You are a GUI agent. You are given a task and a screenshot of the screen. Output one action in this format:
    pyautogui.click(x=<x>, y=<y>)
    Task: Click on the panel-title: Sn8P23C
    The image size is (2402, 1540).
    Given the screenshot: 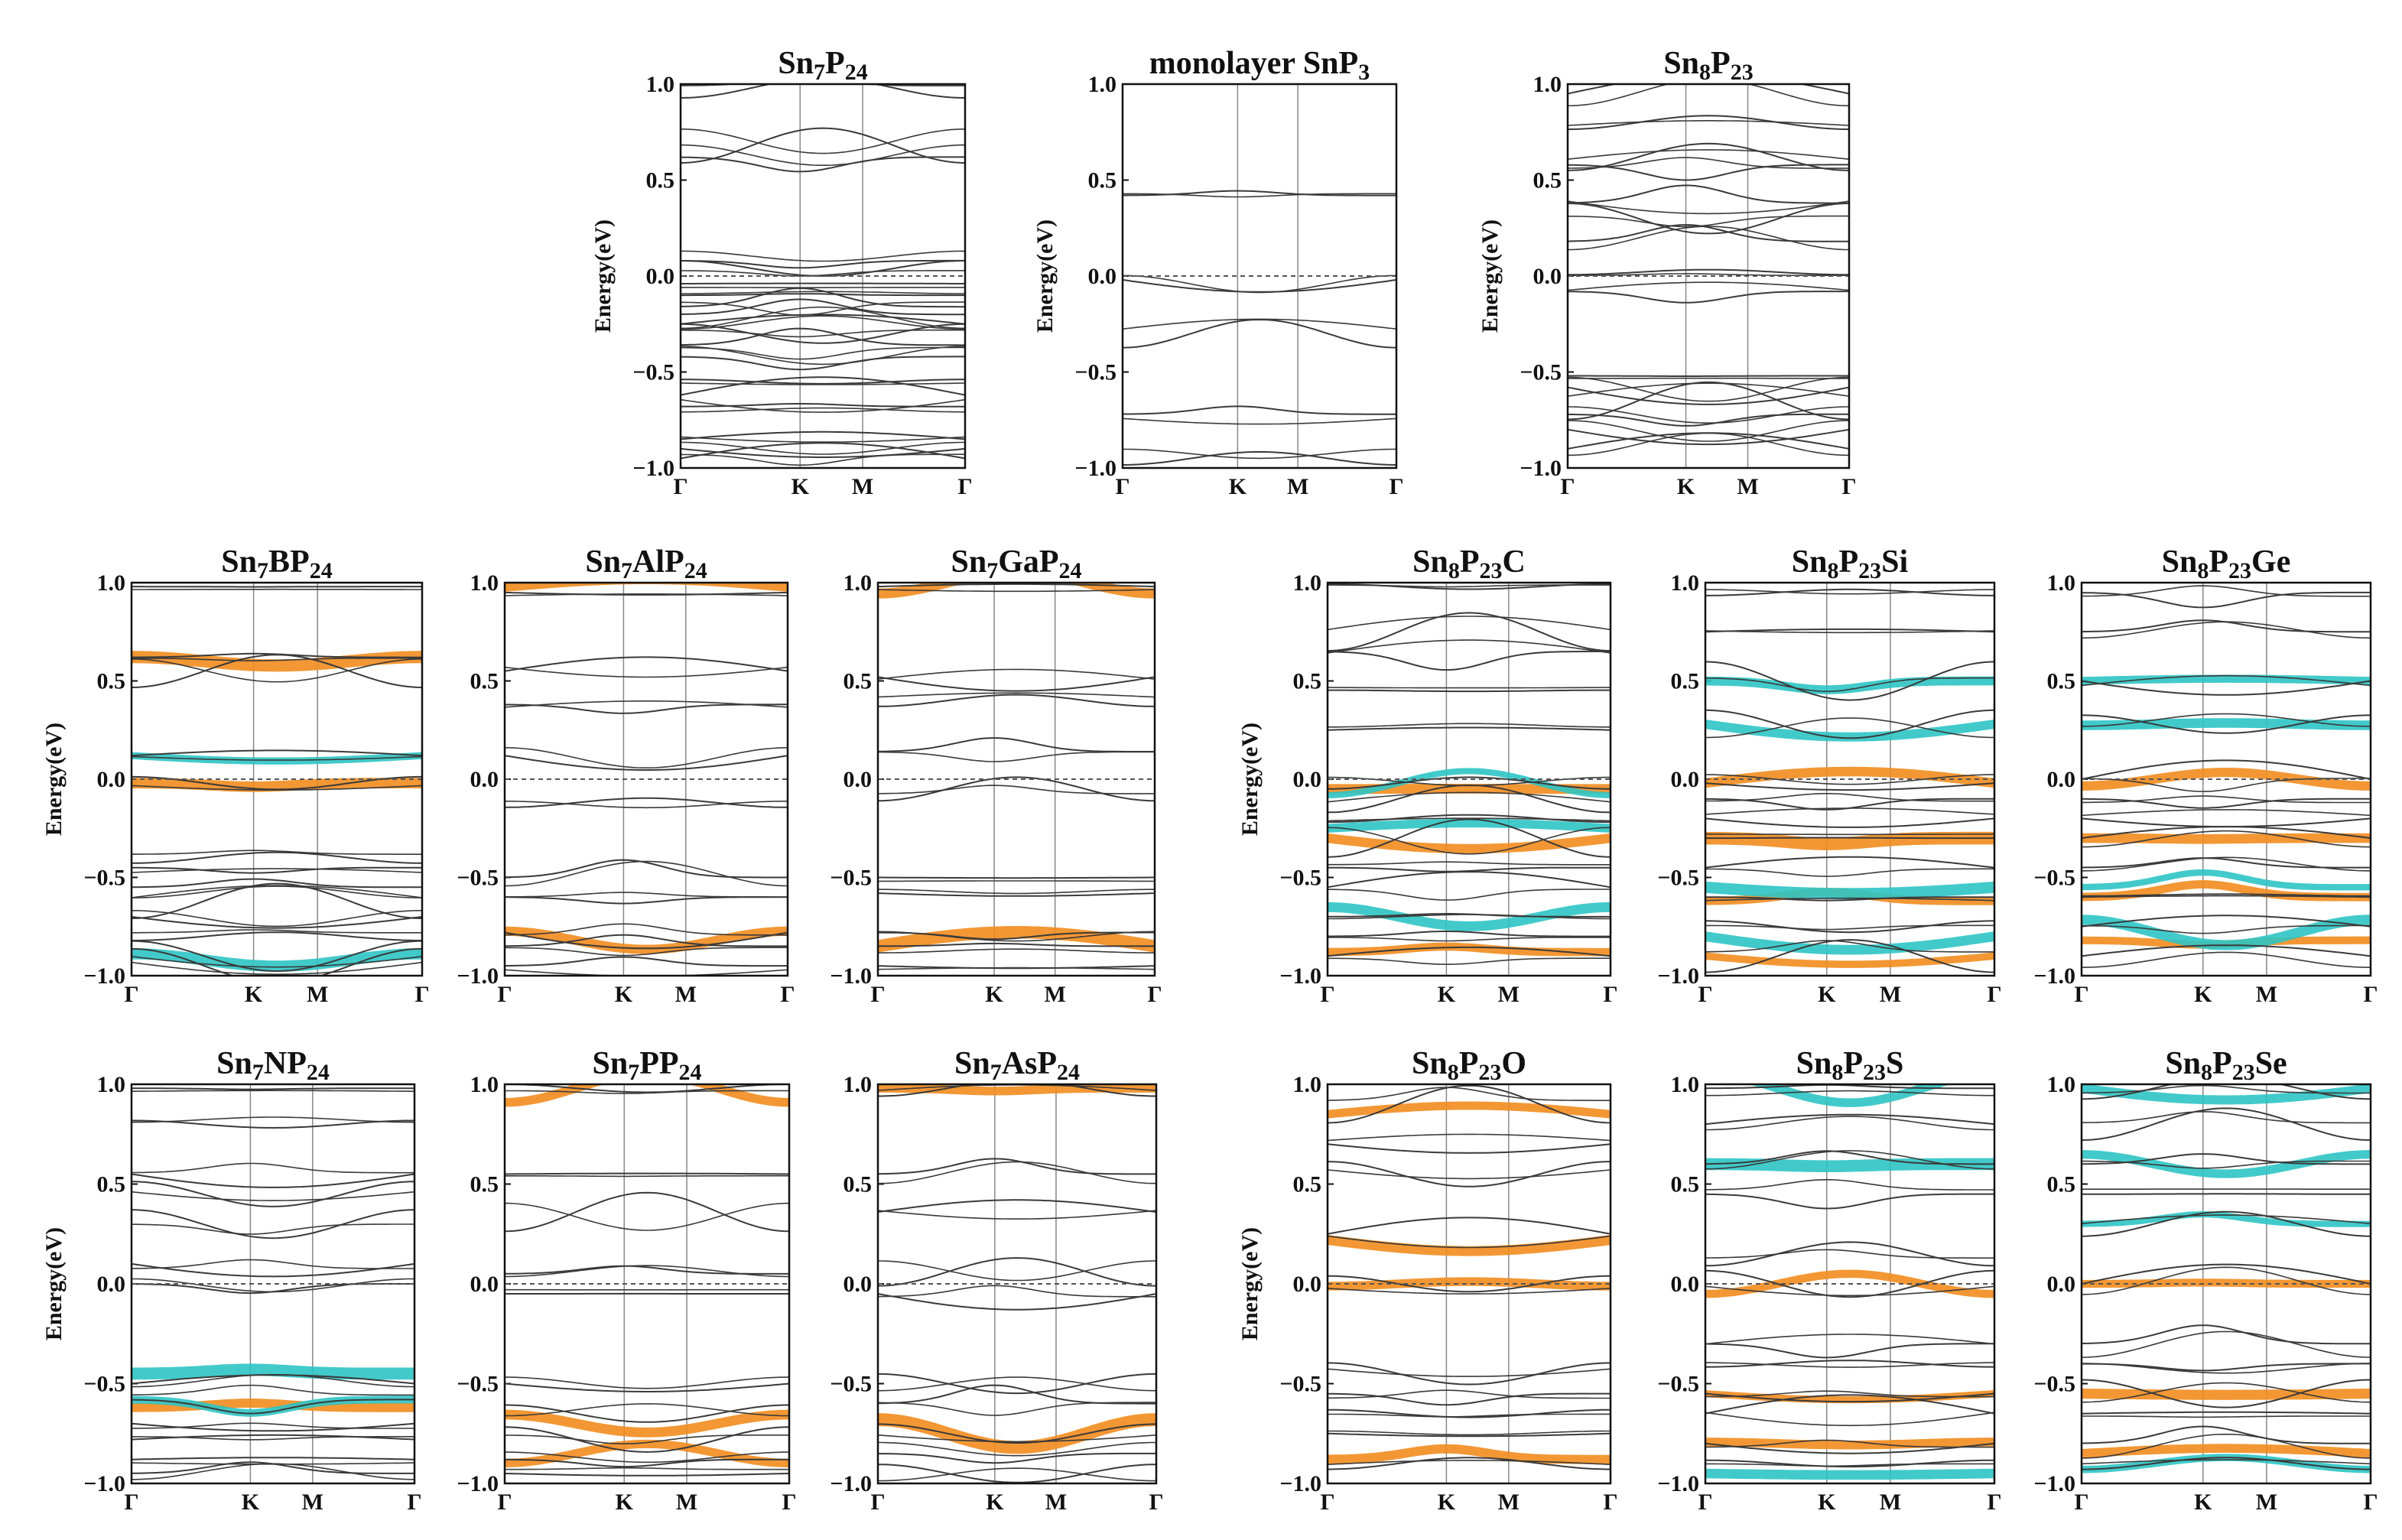 What is the action you would take?
    pyautogui.click(x=1469, y=563)
    